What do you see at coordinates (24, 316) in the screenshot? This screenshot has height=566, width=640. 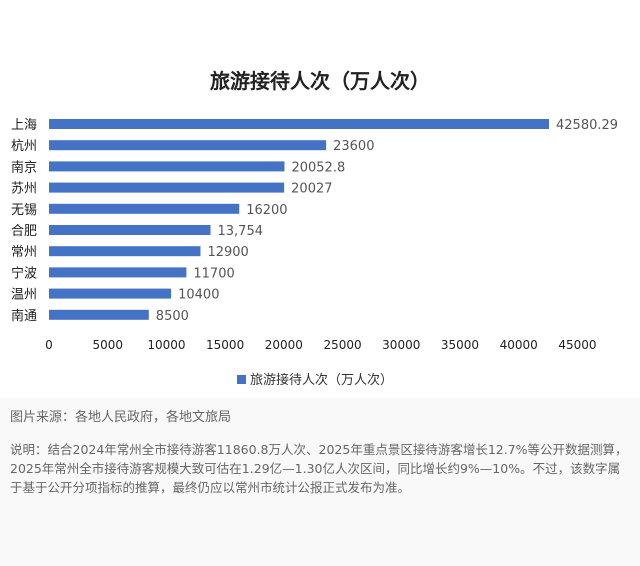 I see `category-label: 南通` at bounding box center [24, 316].